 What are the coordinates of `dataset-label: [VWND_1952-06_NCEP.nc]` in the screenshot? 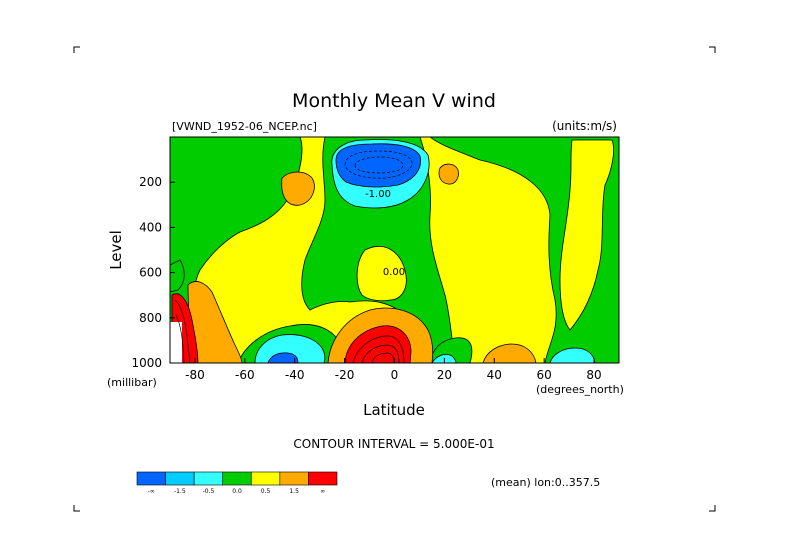 It's located at (244, 126).